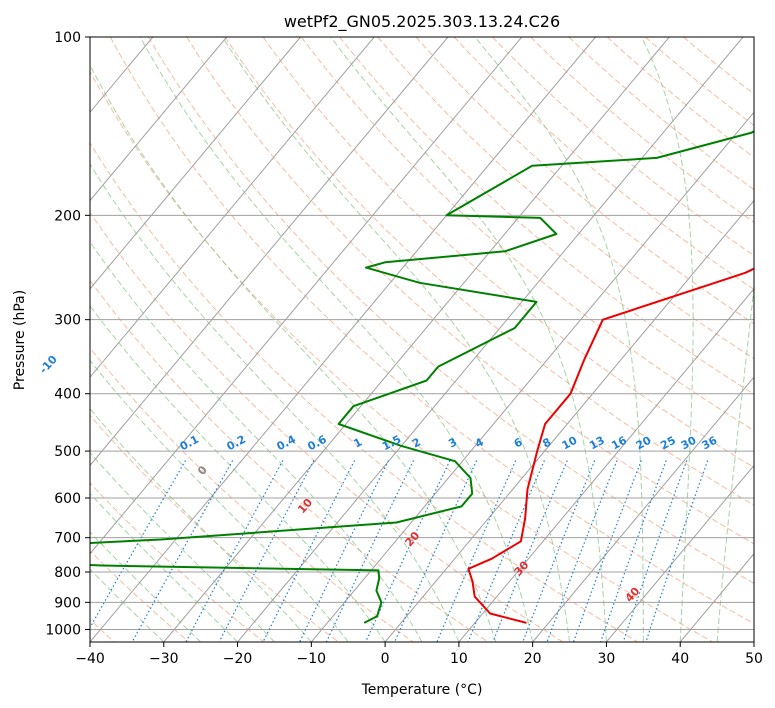 The height and width of the screenshot is (708, 775). What do you see at coordinates (67, 38) in the screenshot?
I see `y-tick-label: 100` at bounding box center [67, 38].